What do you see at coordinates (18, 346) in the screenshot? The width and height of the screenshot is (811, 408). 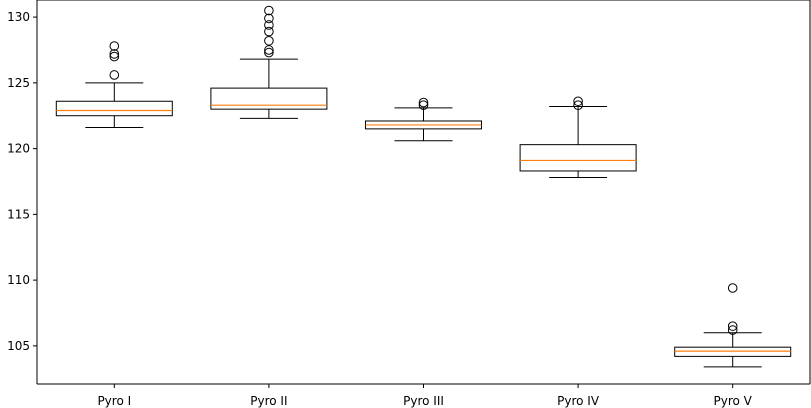 I see `y-tick-label: 105` at bounding box center [18, 346].